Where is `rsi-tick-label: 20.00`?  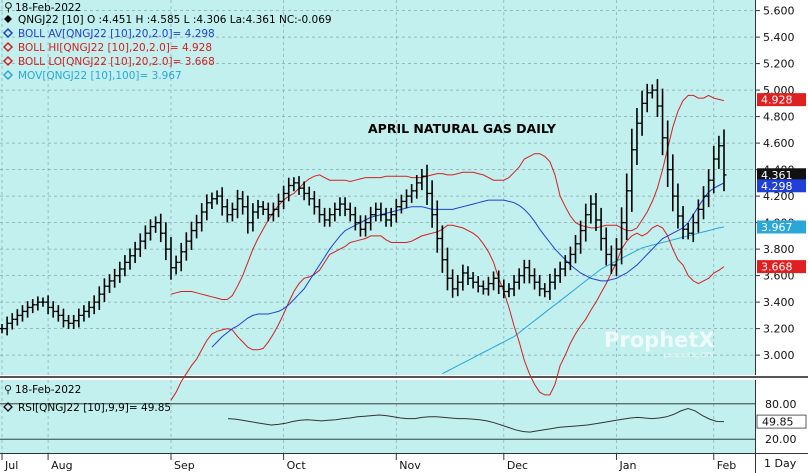
rsi-tick-label: 20.00 is located at coordinates (781, 439).